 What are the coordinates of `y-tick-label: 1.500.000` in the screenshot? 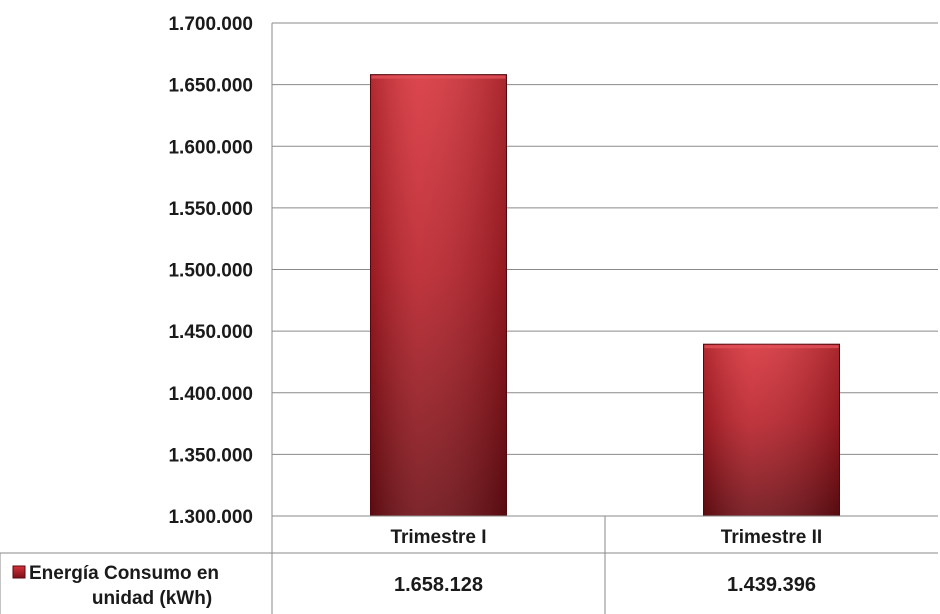 It's located at (210, 271).